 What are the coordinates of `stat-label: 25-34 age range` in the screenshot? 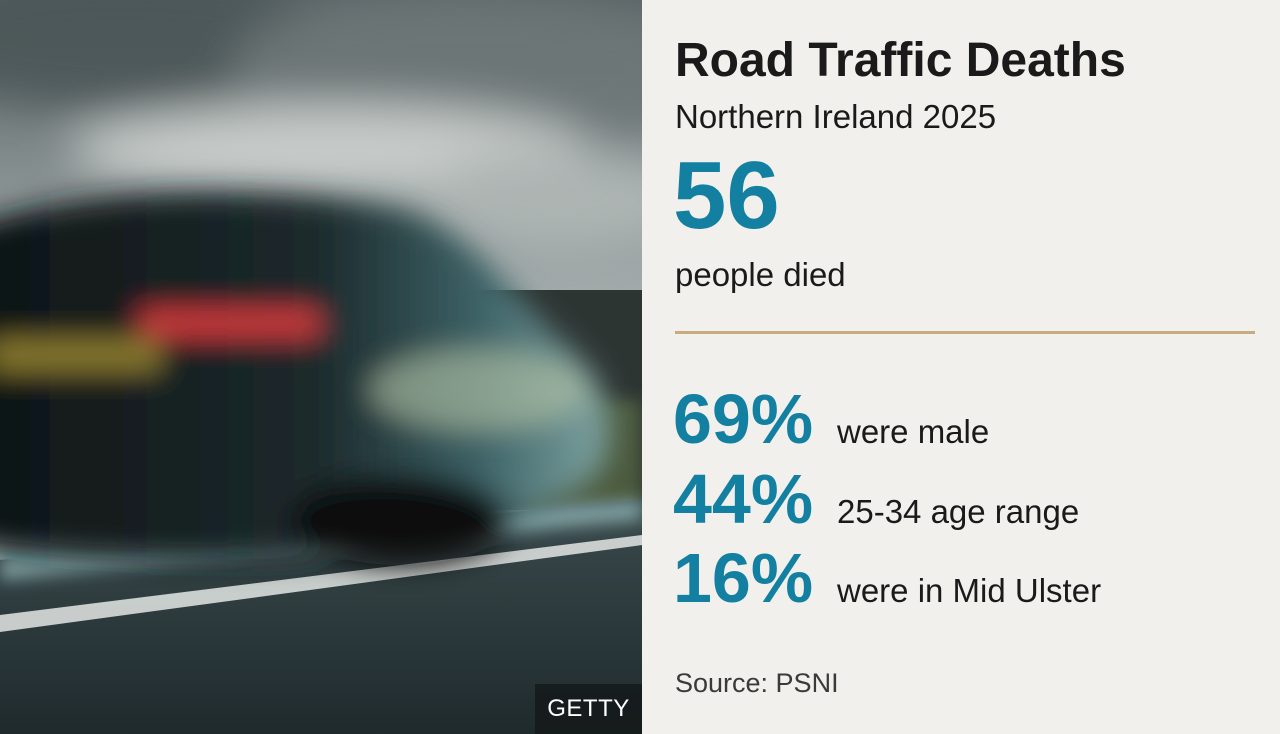 It's located at (958, 511).